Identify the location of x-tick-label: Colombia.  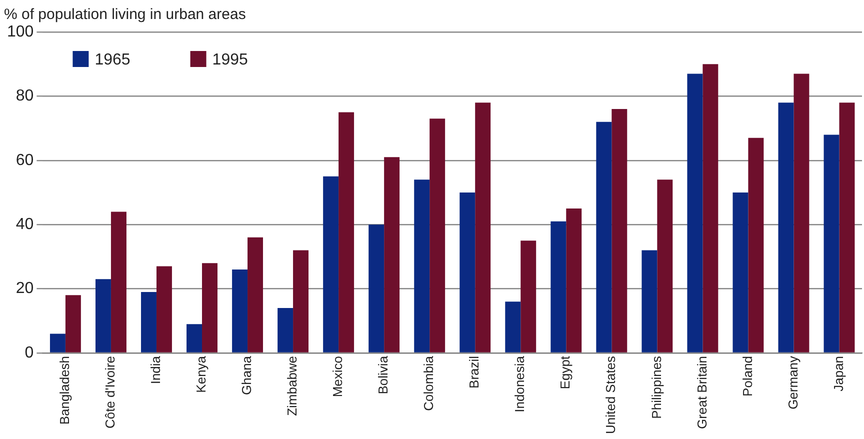
(428, 383).